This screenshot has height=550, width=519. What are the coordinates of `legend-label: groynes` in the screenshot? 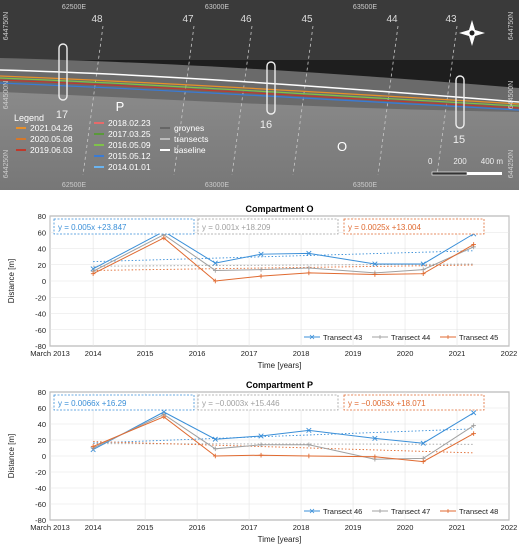 It's located at (189, 128).